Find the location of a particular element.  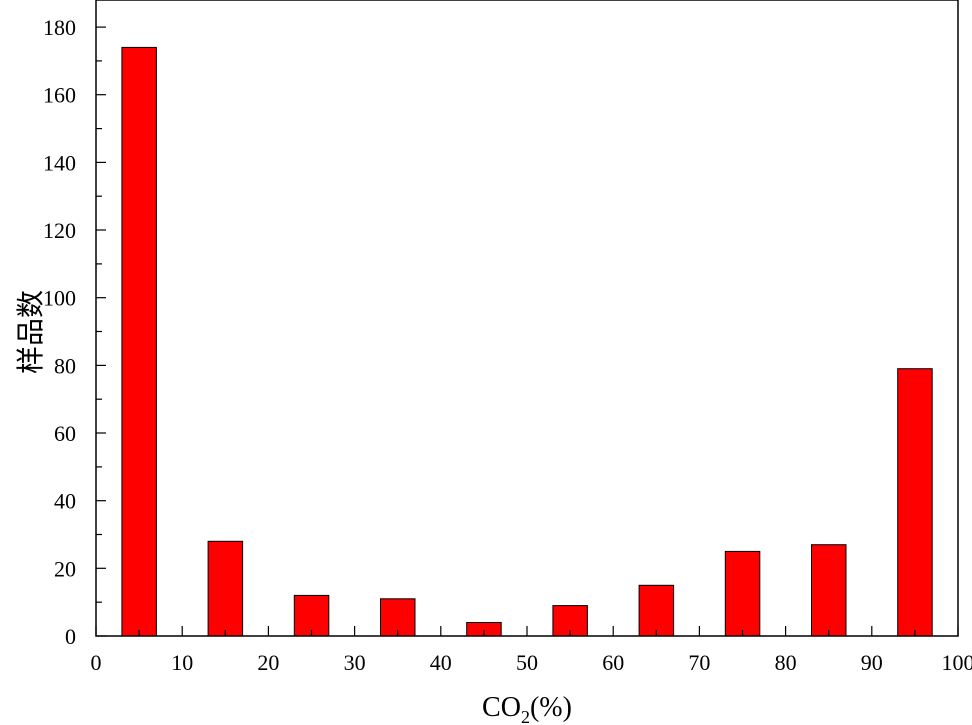

x-tick-label-30: 30 is located at coordinates (355, 662).